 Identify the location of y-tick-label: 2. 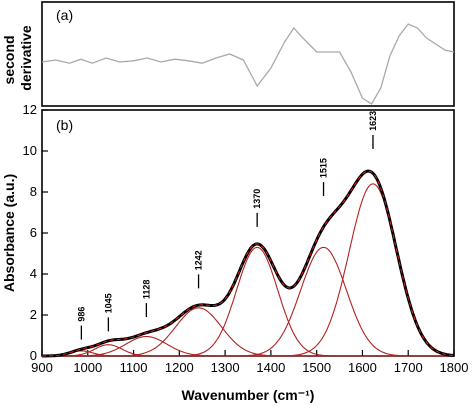
(33, 314).